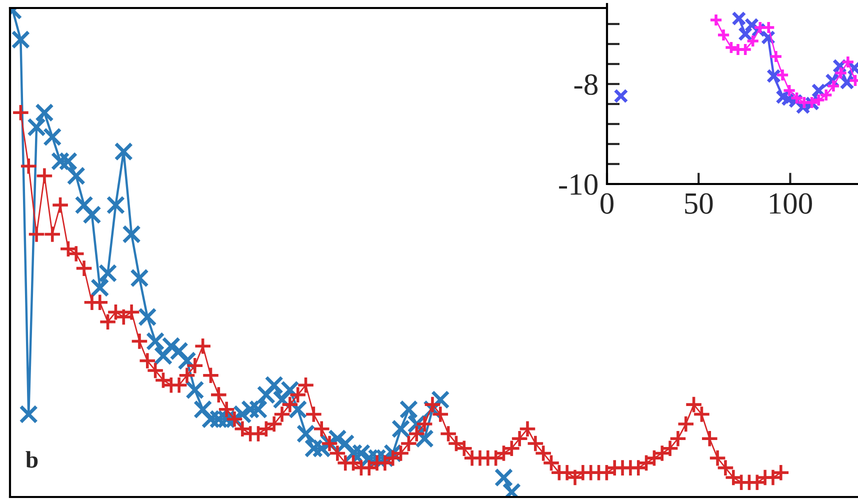 The image size is (858, 499). Describe the element at coordinates (578, 184) in the screenshot. I see `y-tick-label: -10` at that location.